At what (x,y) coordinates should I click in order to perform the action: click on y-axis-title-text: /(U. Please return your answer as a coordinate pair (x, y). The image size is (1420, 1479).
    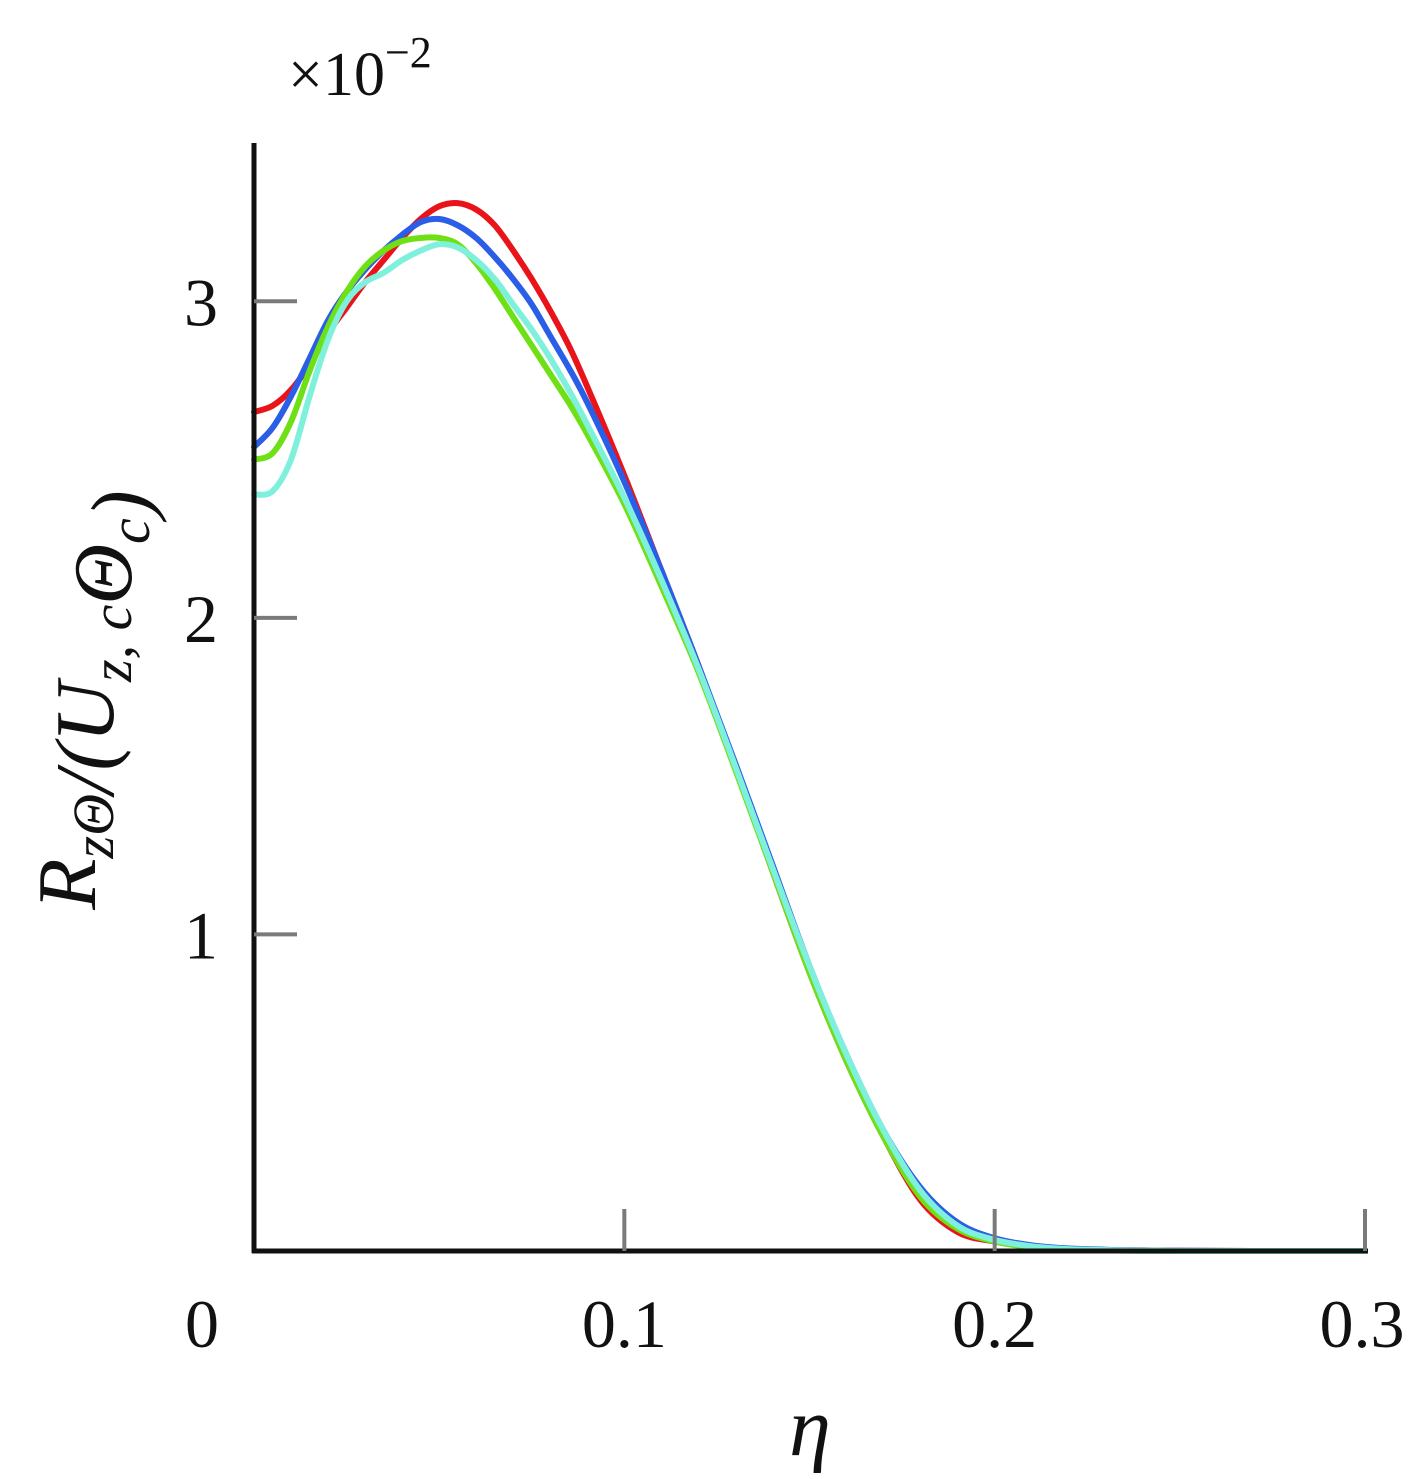
    Looking at the image, I should click on (85, 737).